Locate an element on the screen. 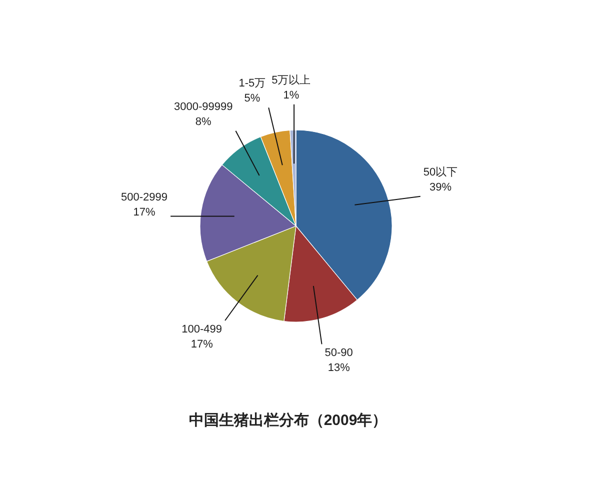  data-label: 50以下 39% is located at coordinates (440, 180).